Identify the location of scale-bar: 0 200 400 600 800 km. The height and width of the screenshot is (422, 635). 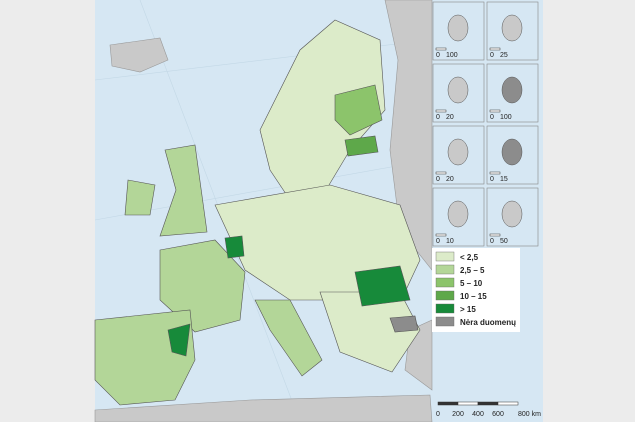
(488, 409).